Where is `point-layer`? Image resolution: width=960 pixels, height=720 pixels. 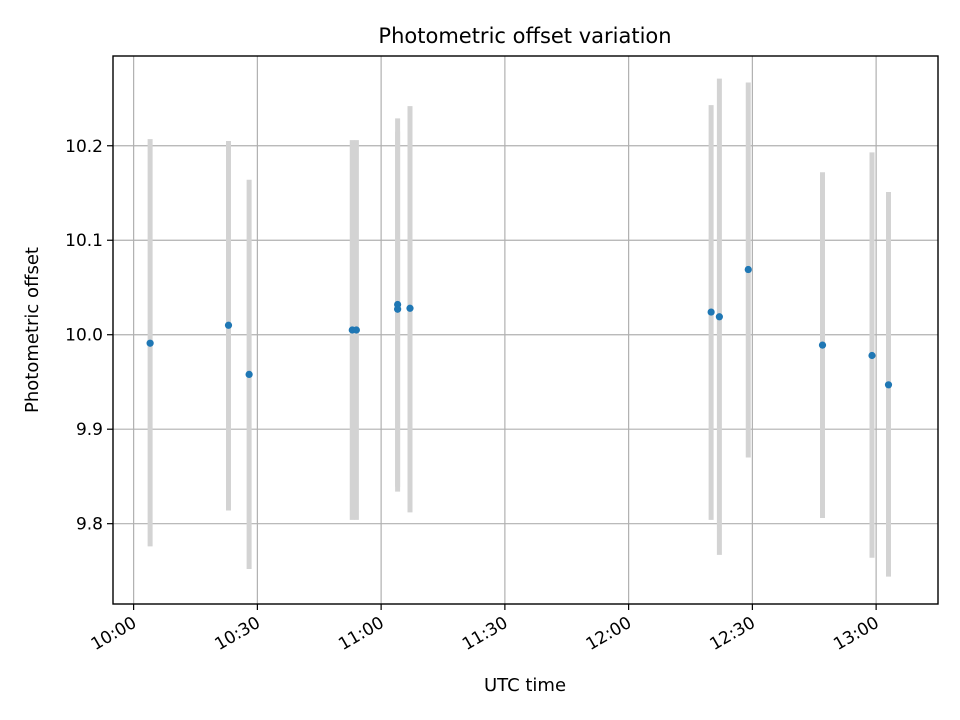 point-layer is located at coordinates (519, 327).